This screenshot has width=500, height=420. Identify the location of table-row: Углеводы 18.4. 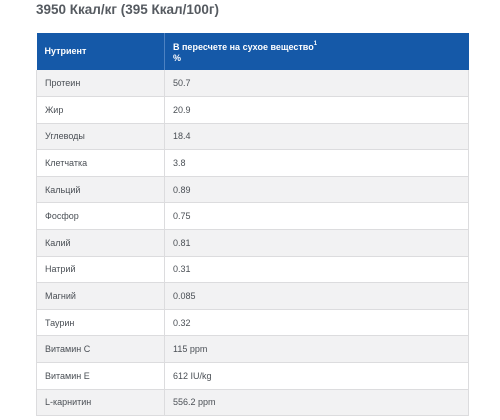
(252, 137).